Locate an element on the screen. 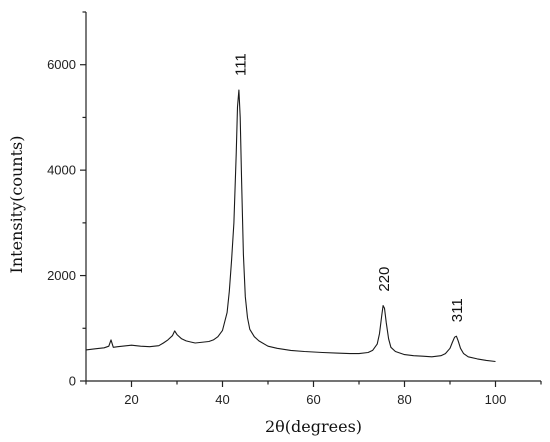  y-tick-label: 4000 is located at coordinates (61, 170).